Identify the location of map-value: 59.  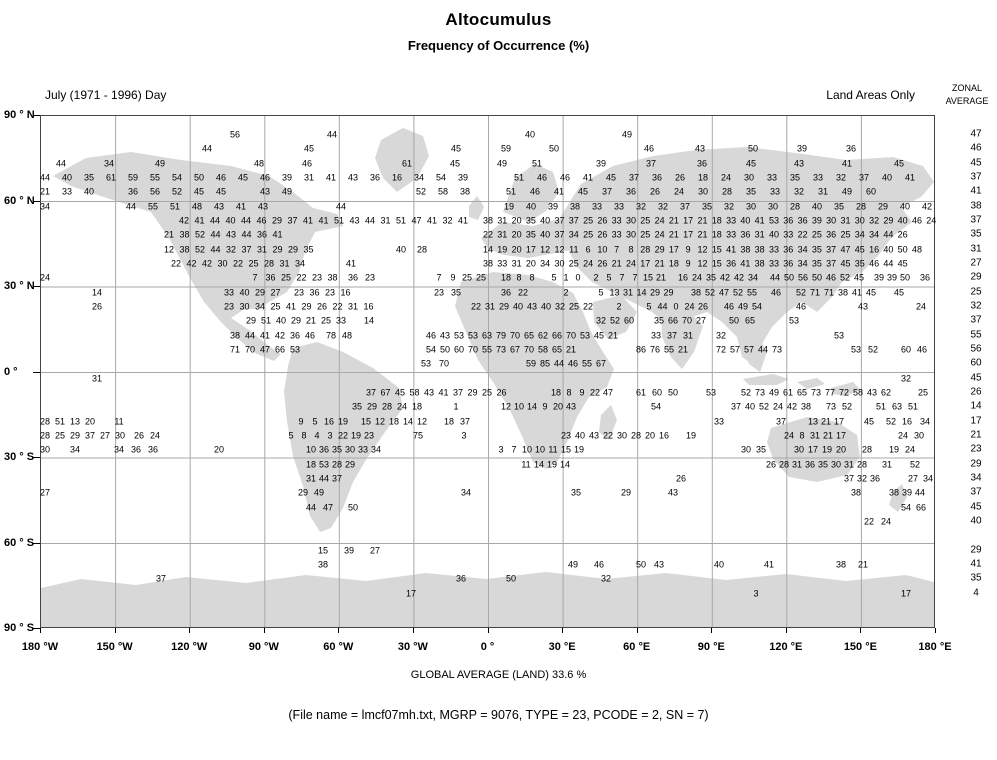
(531, 363).